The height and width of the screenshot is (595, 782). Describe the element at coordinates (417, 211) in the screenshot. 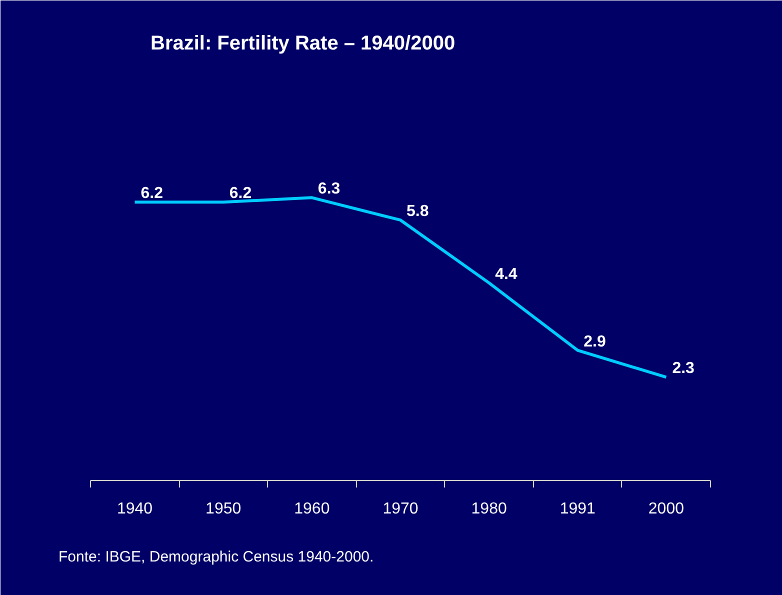

I see `data-label: 5.8` at that location.